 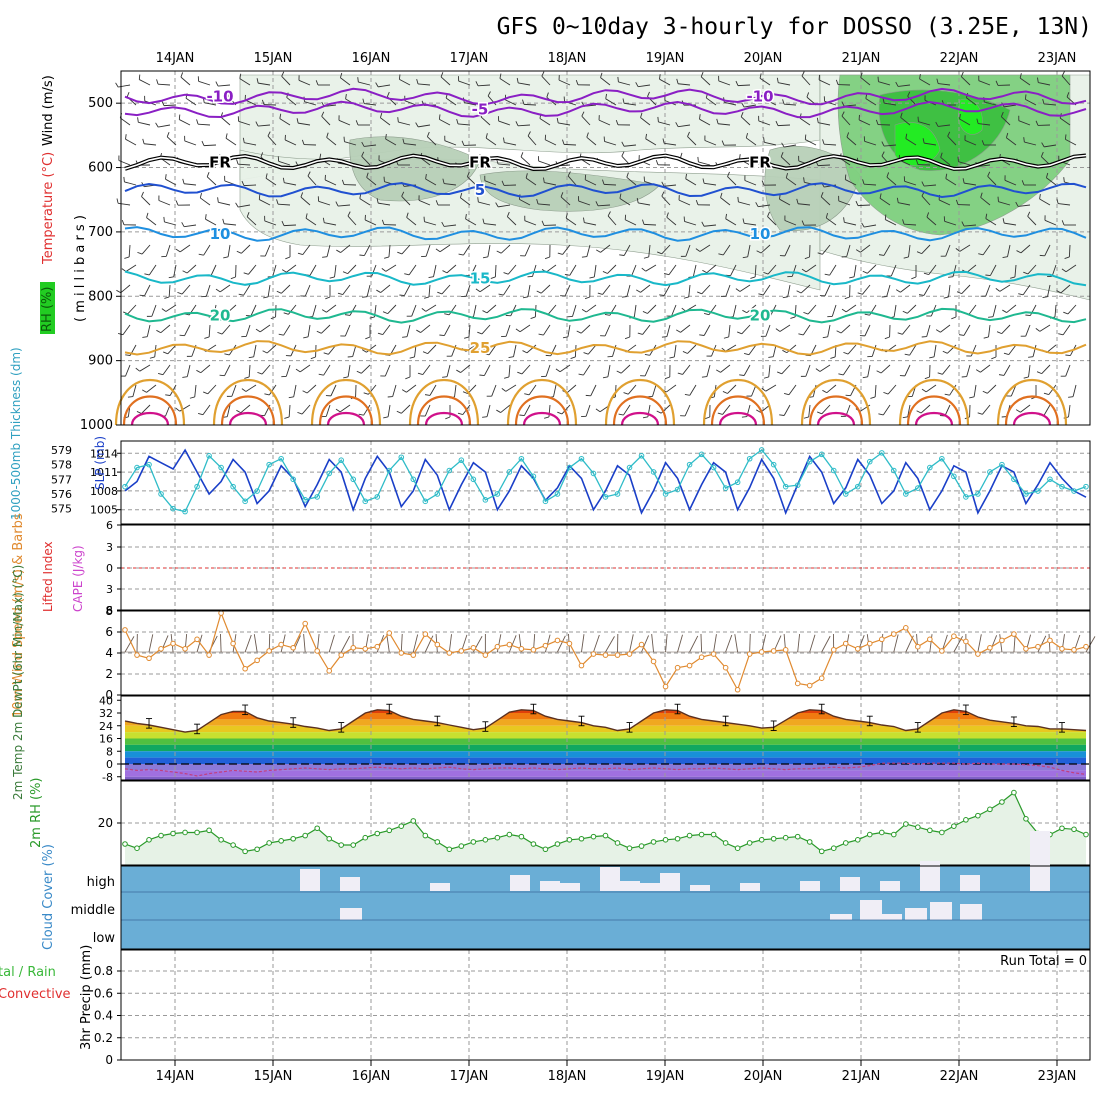 I want to click on slp-tick-label: 1008, so click(x=104, y=491).